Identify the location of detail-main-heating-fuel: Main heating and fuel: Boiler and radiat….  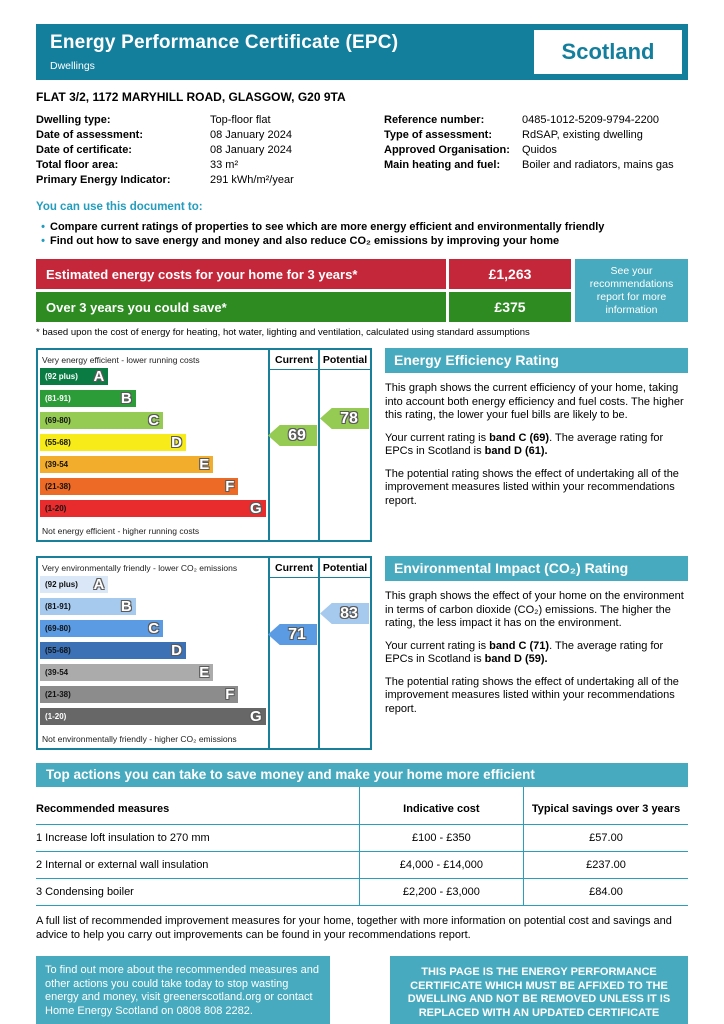
(529, 165).